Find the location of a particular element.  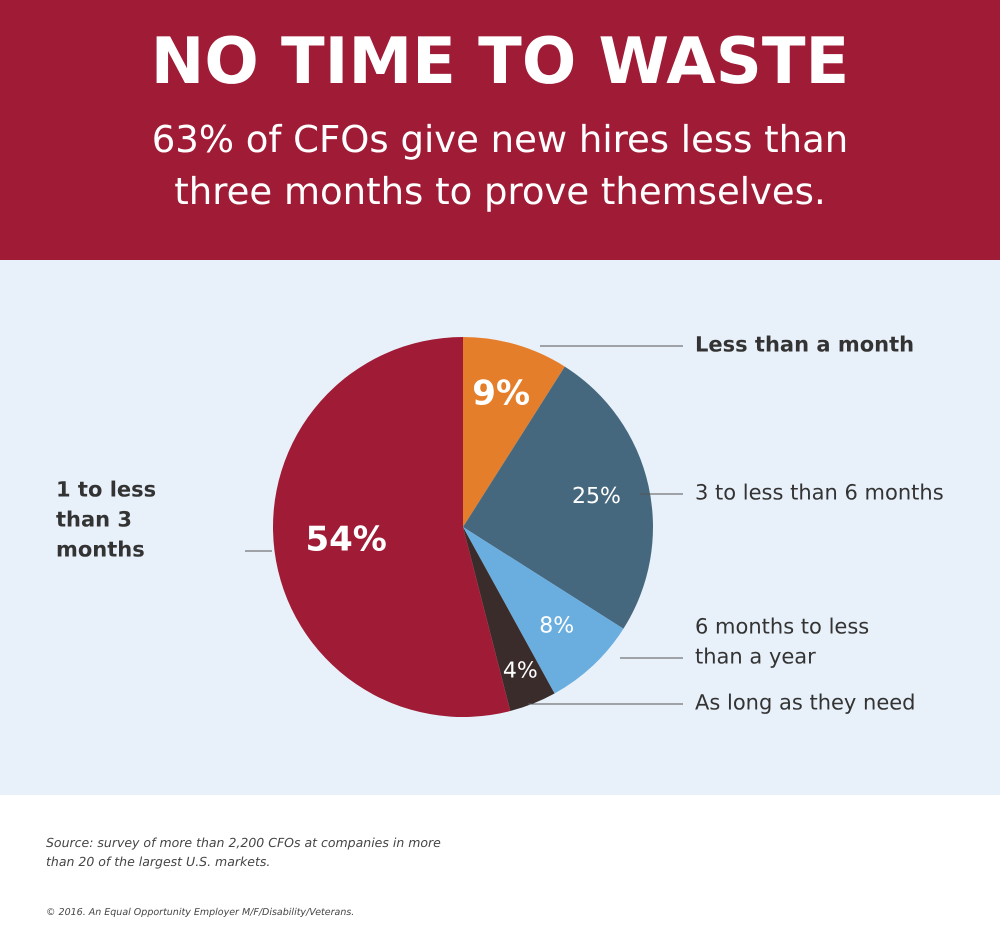

source-note: Source: survey of more than 2,200 CFOs at companies in more than 20 of the largest U.S. markets. is located at coordinates (244, 852).